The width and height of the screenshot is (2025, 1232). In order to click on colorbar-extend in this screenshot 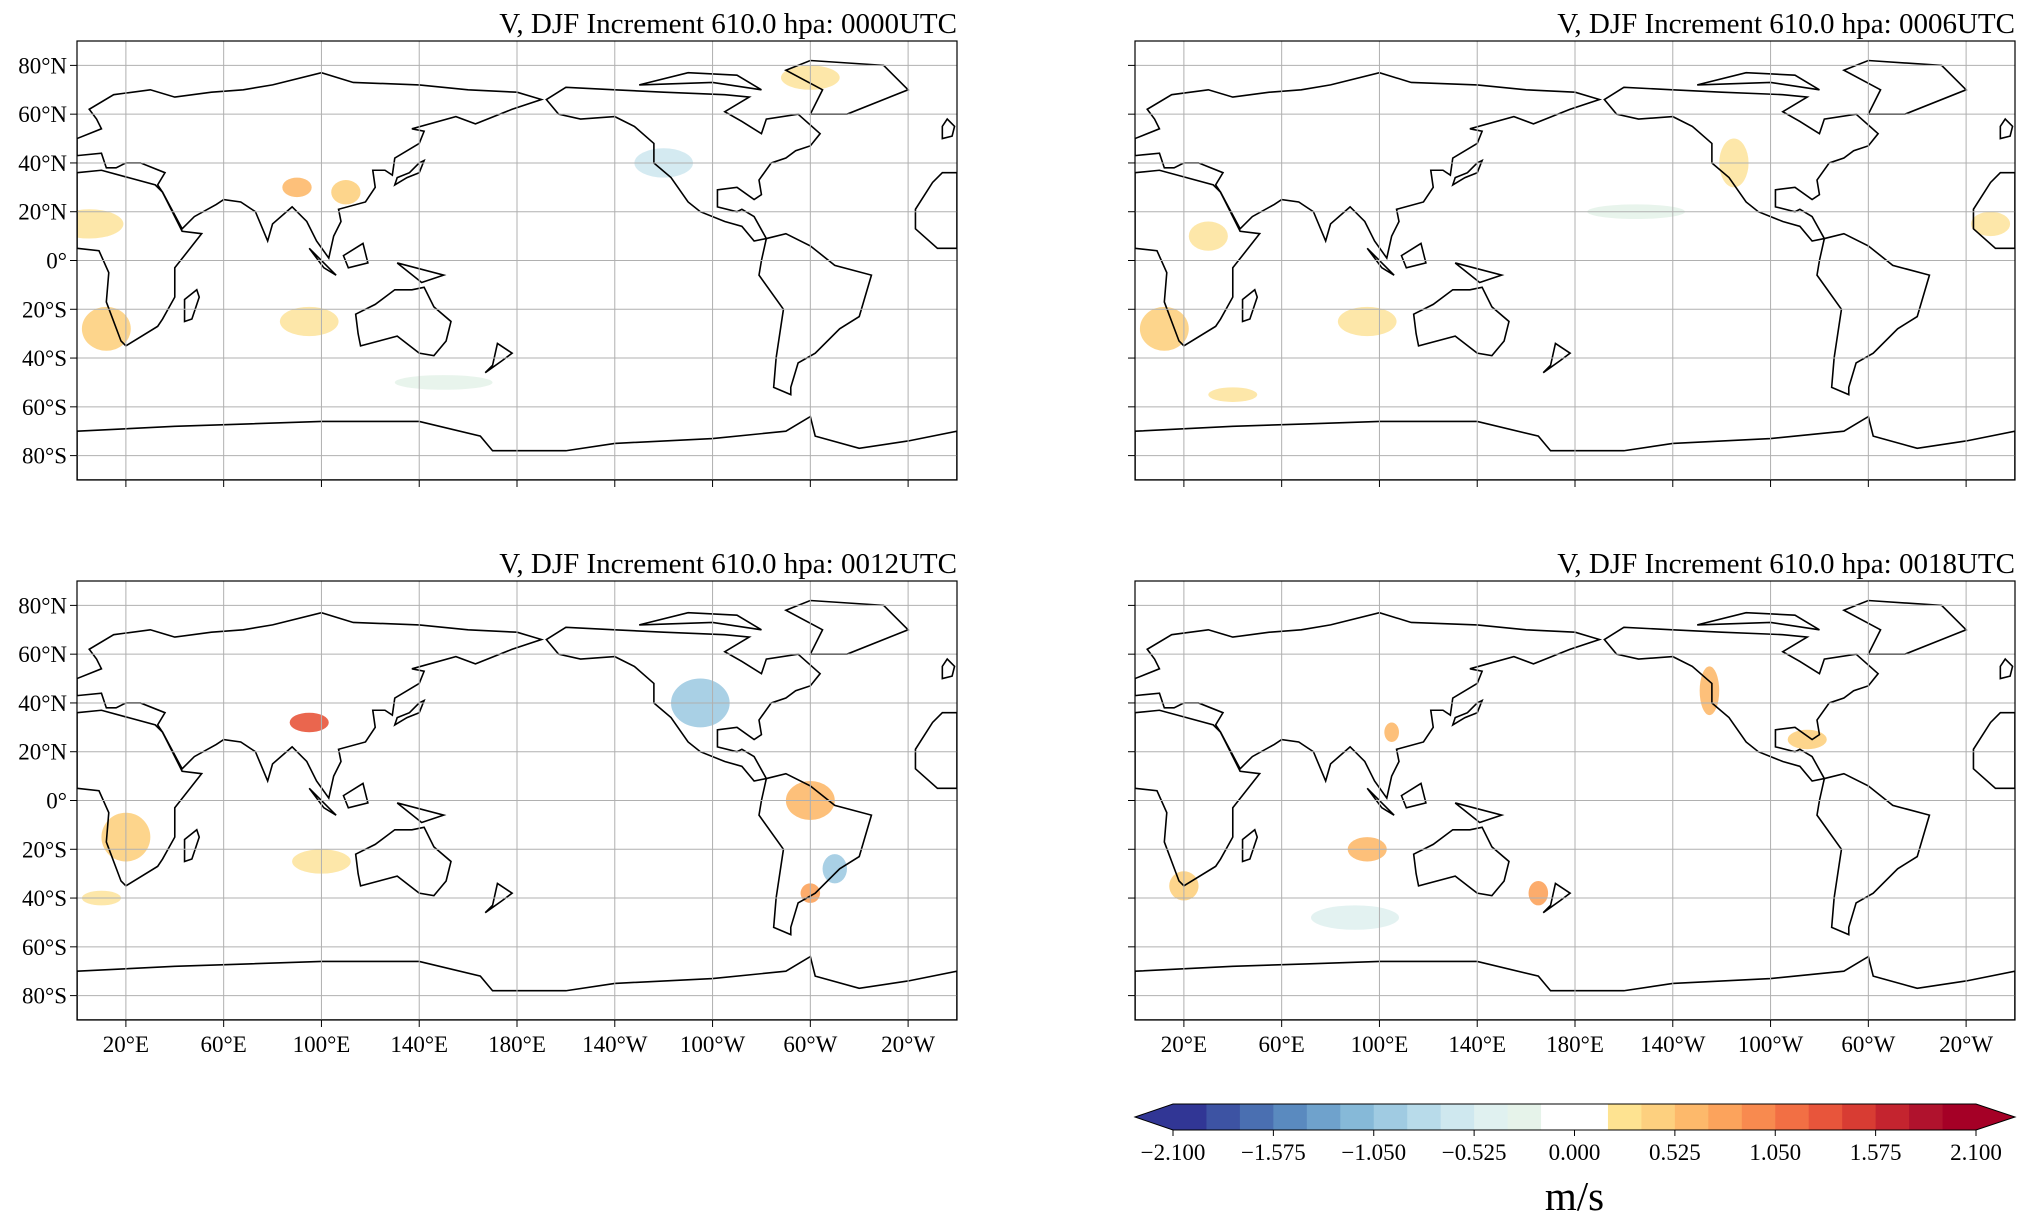, I will do `click(1995, 1117)`.